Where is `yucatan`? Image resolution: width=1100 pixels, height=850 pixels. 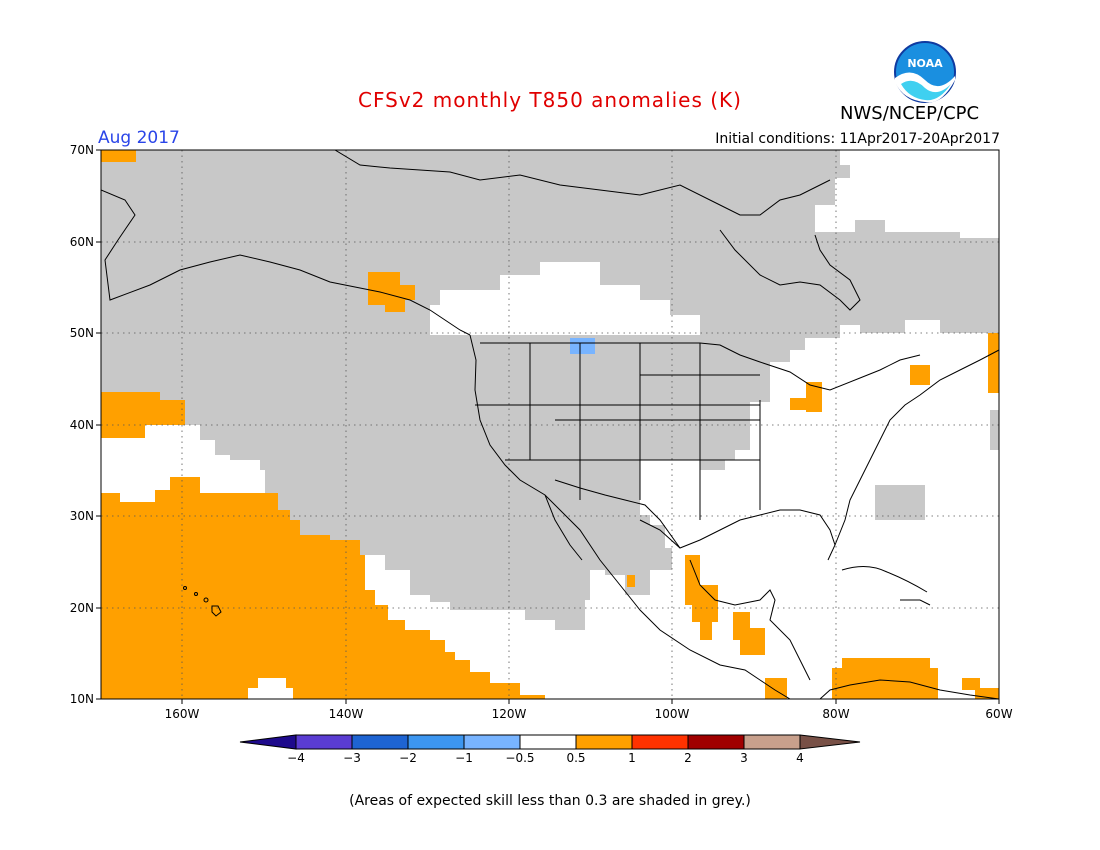 yucatan is located at coordinates (750, 620).